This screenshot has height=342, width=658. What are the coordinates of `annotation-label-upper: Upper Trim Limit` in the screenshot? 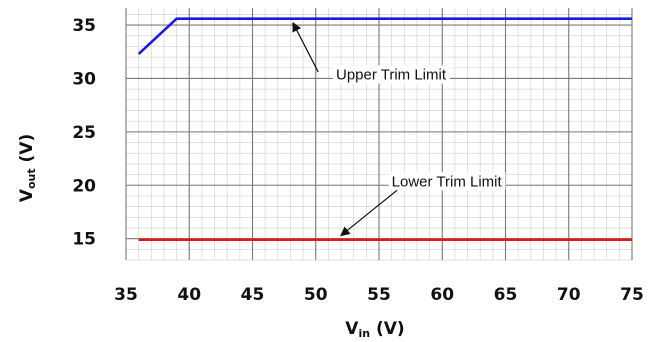 It's located at (391, 74).